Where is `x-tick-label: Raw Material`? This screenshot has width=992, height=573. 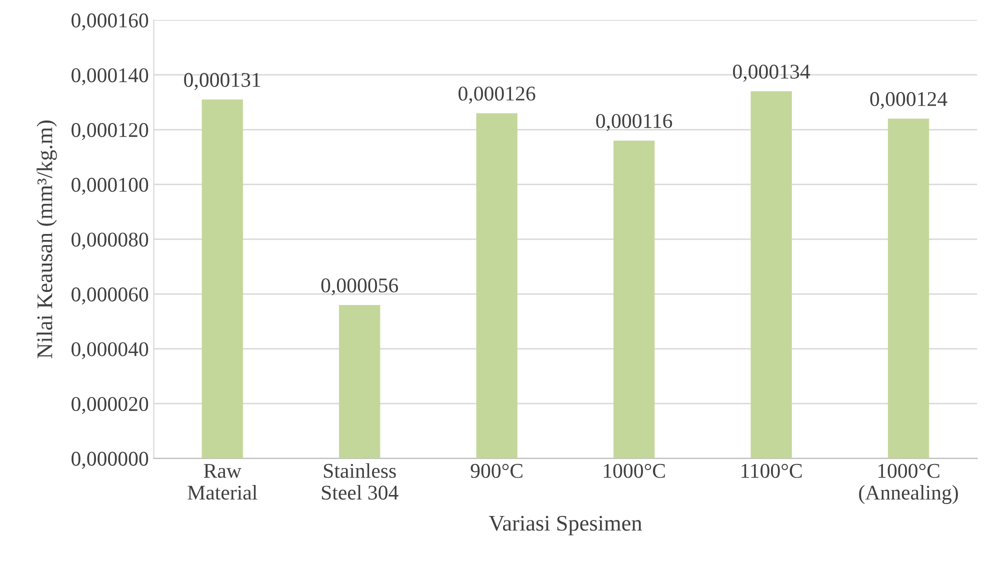
x-tick-label: Raw Material is located at coordinates (223, 482).